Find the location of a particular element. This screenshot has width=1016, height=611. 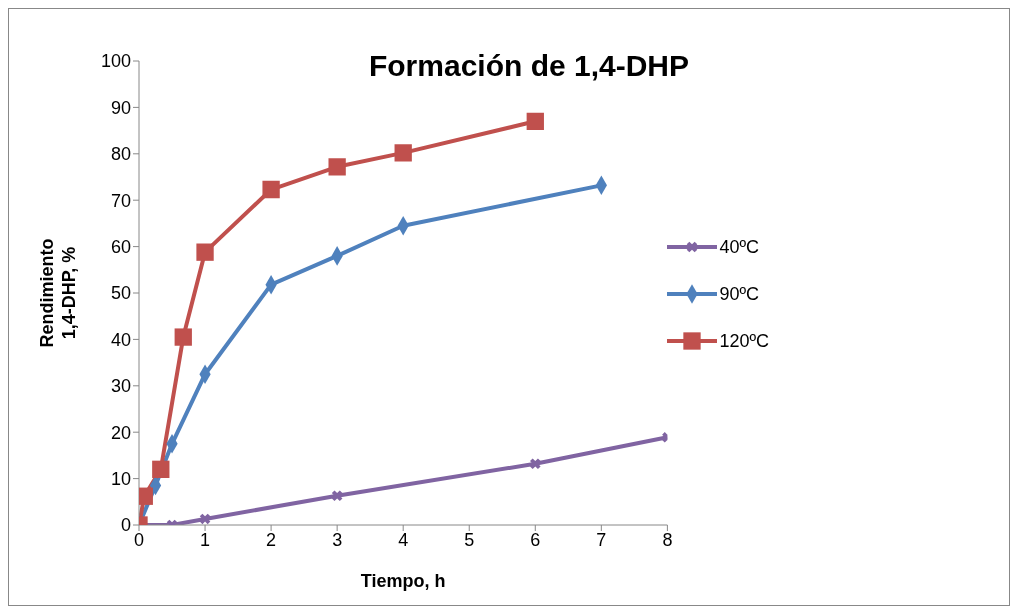

y-tick-label: 50 is located at coordinates (120, 293).